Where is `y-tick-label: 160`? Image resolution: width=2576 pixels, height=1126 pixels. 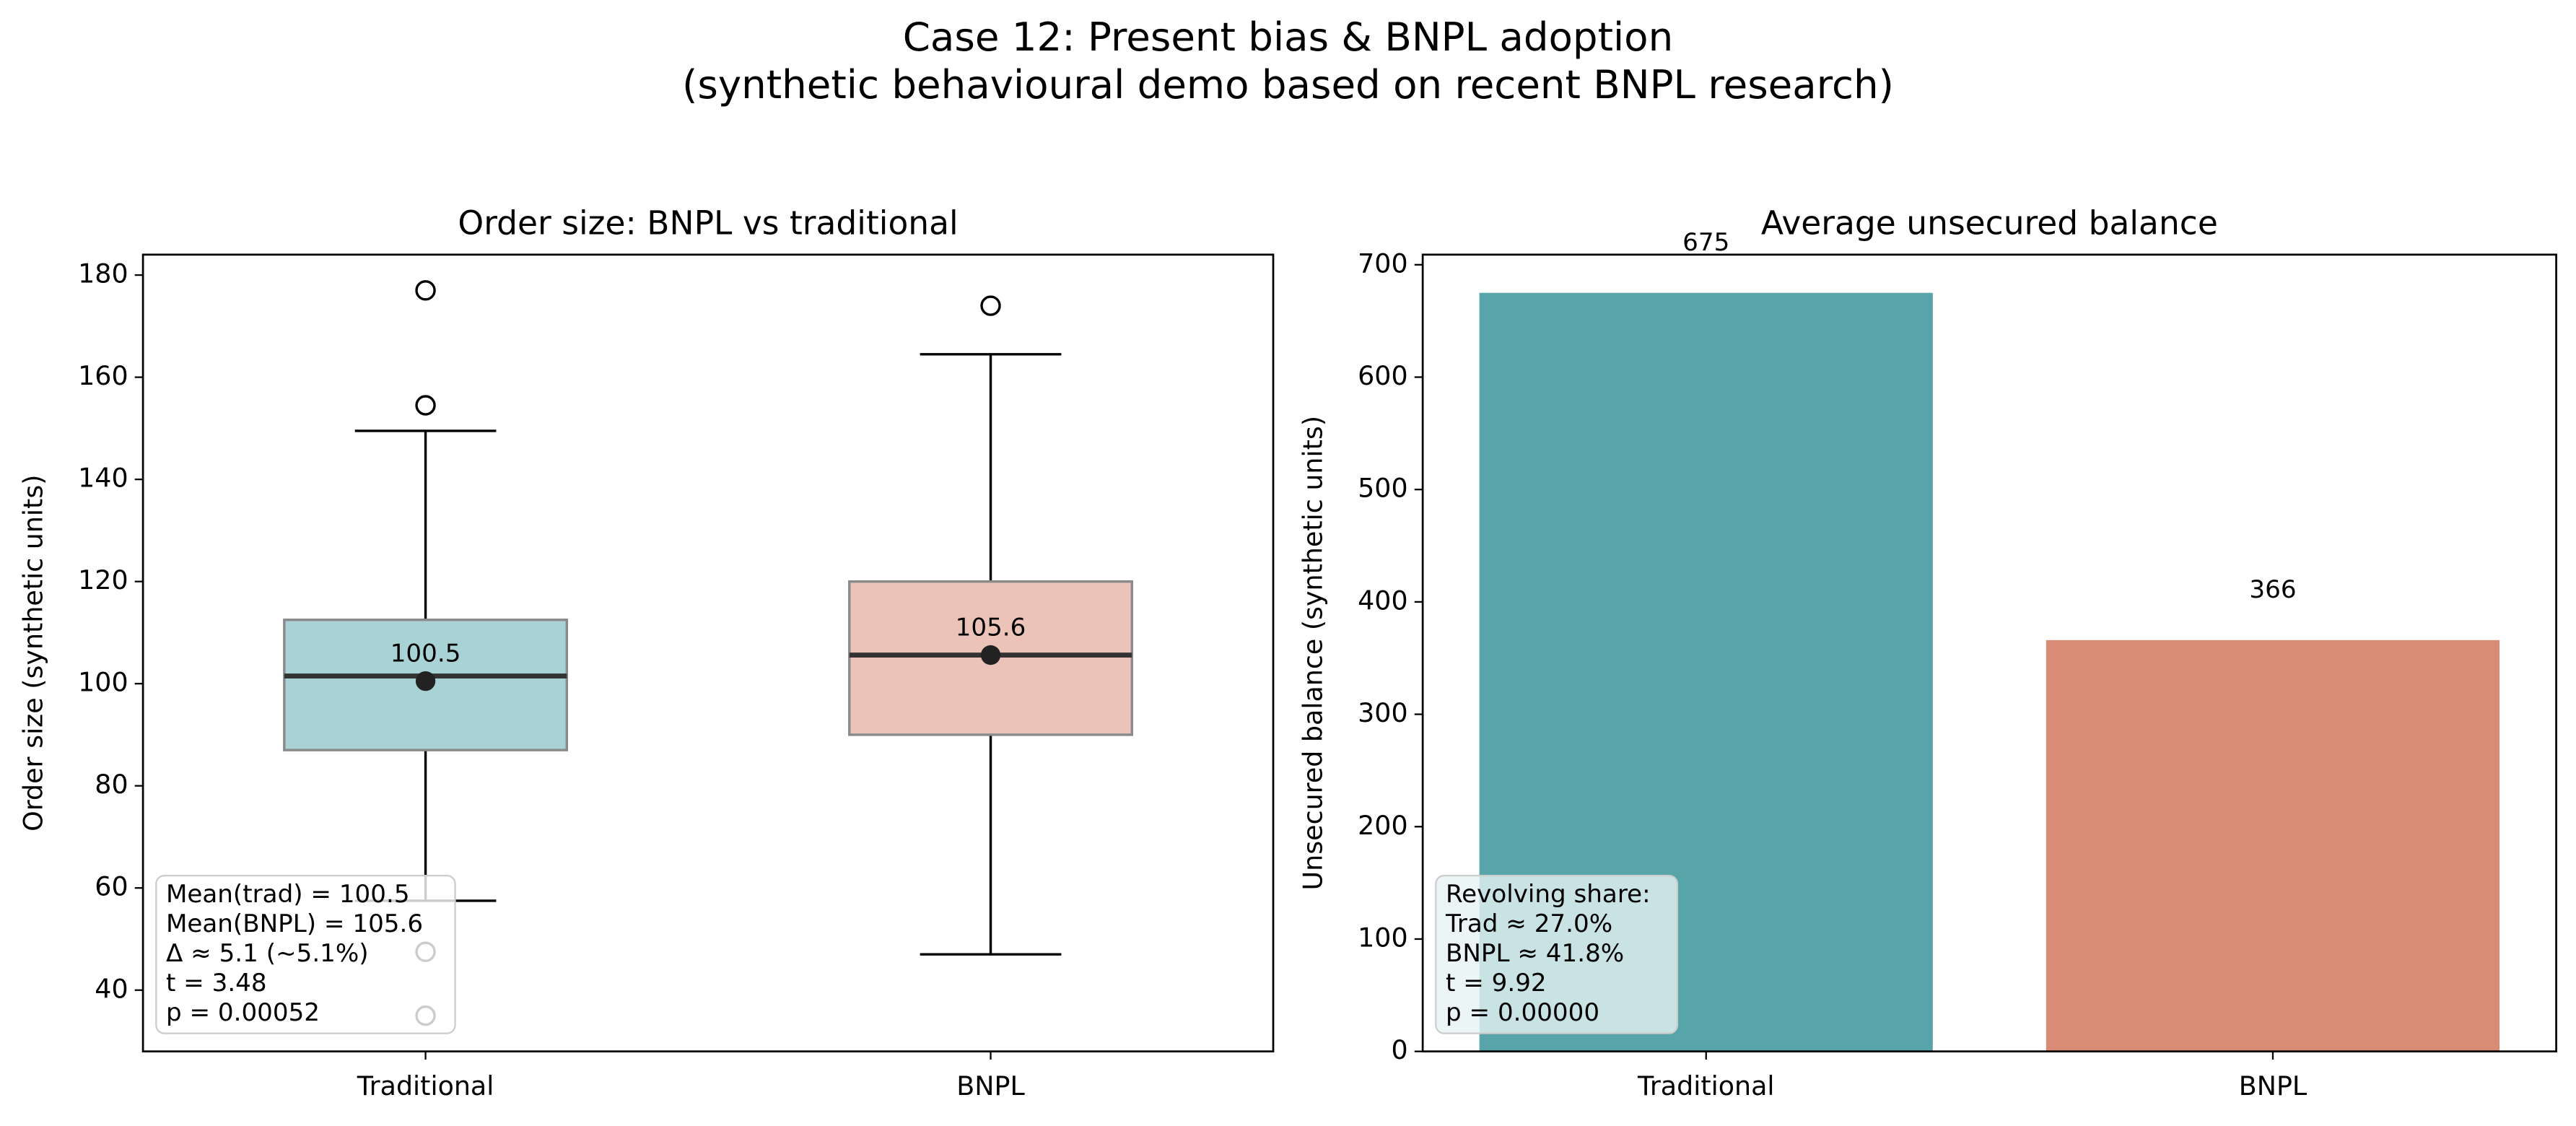
y-tick-label: 160 is located at coordinates (103, 376).